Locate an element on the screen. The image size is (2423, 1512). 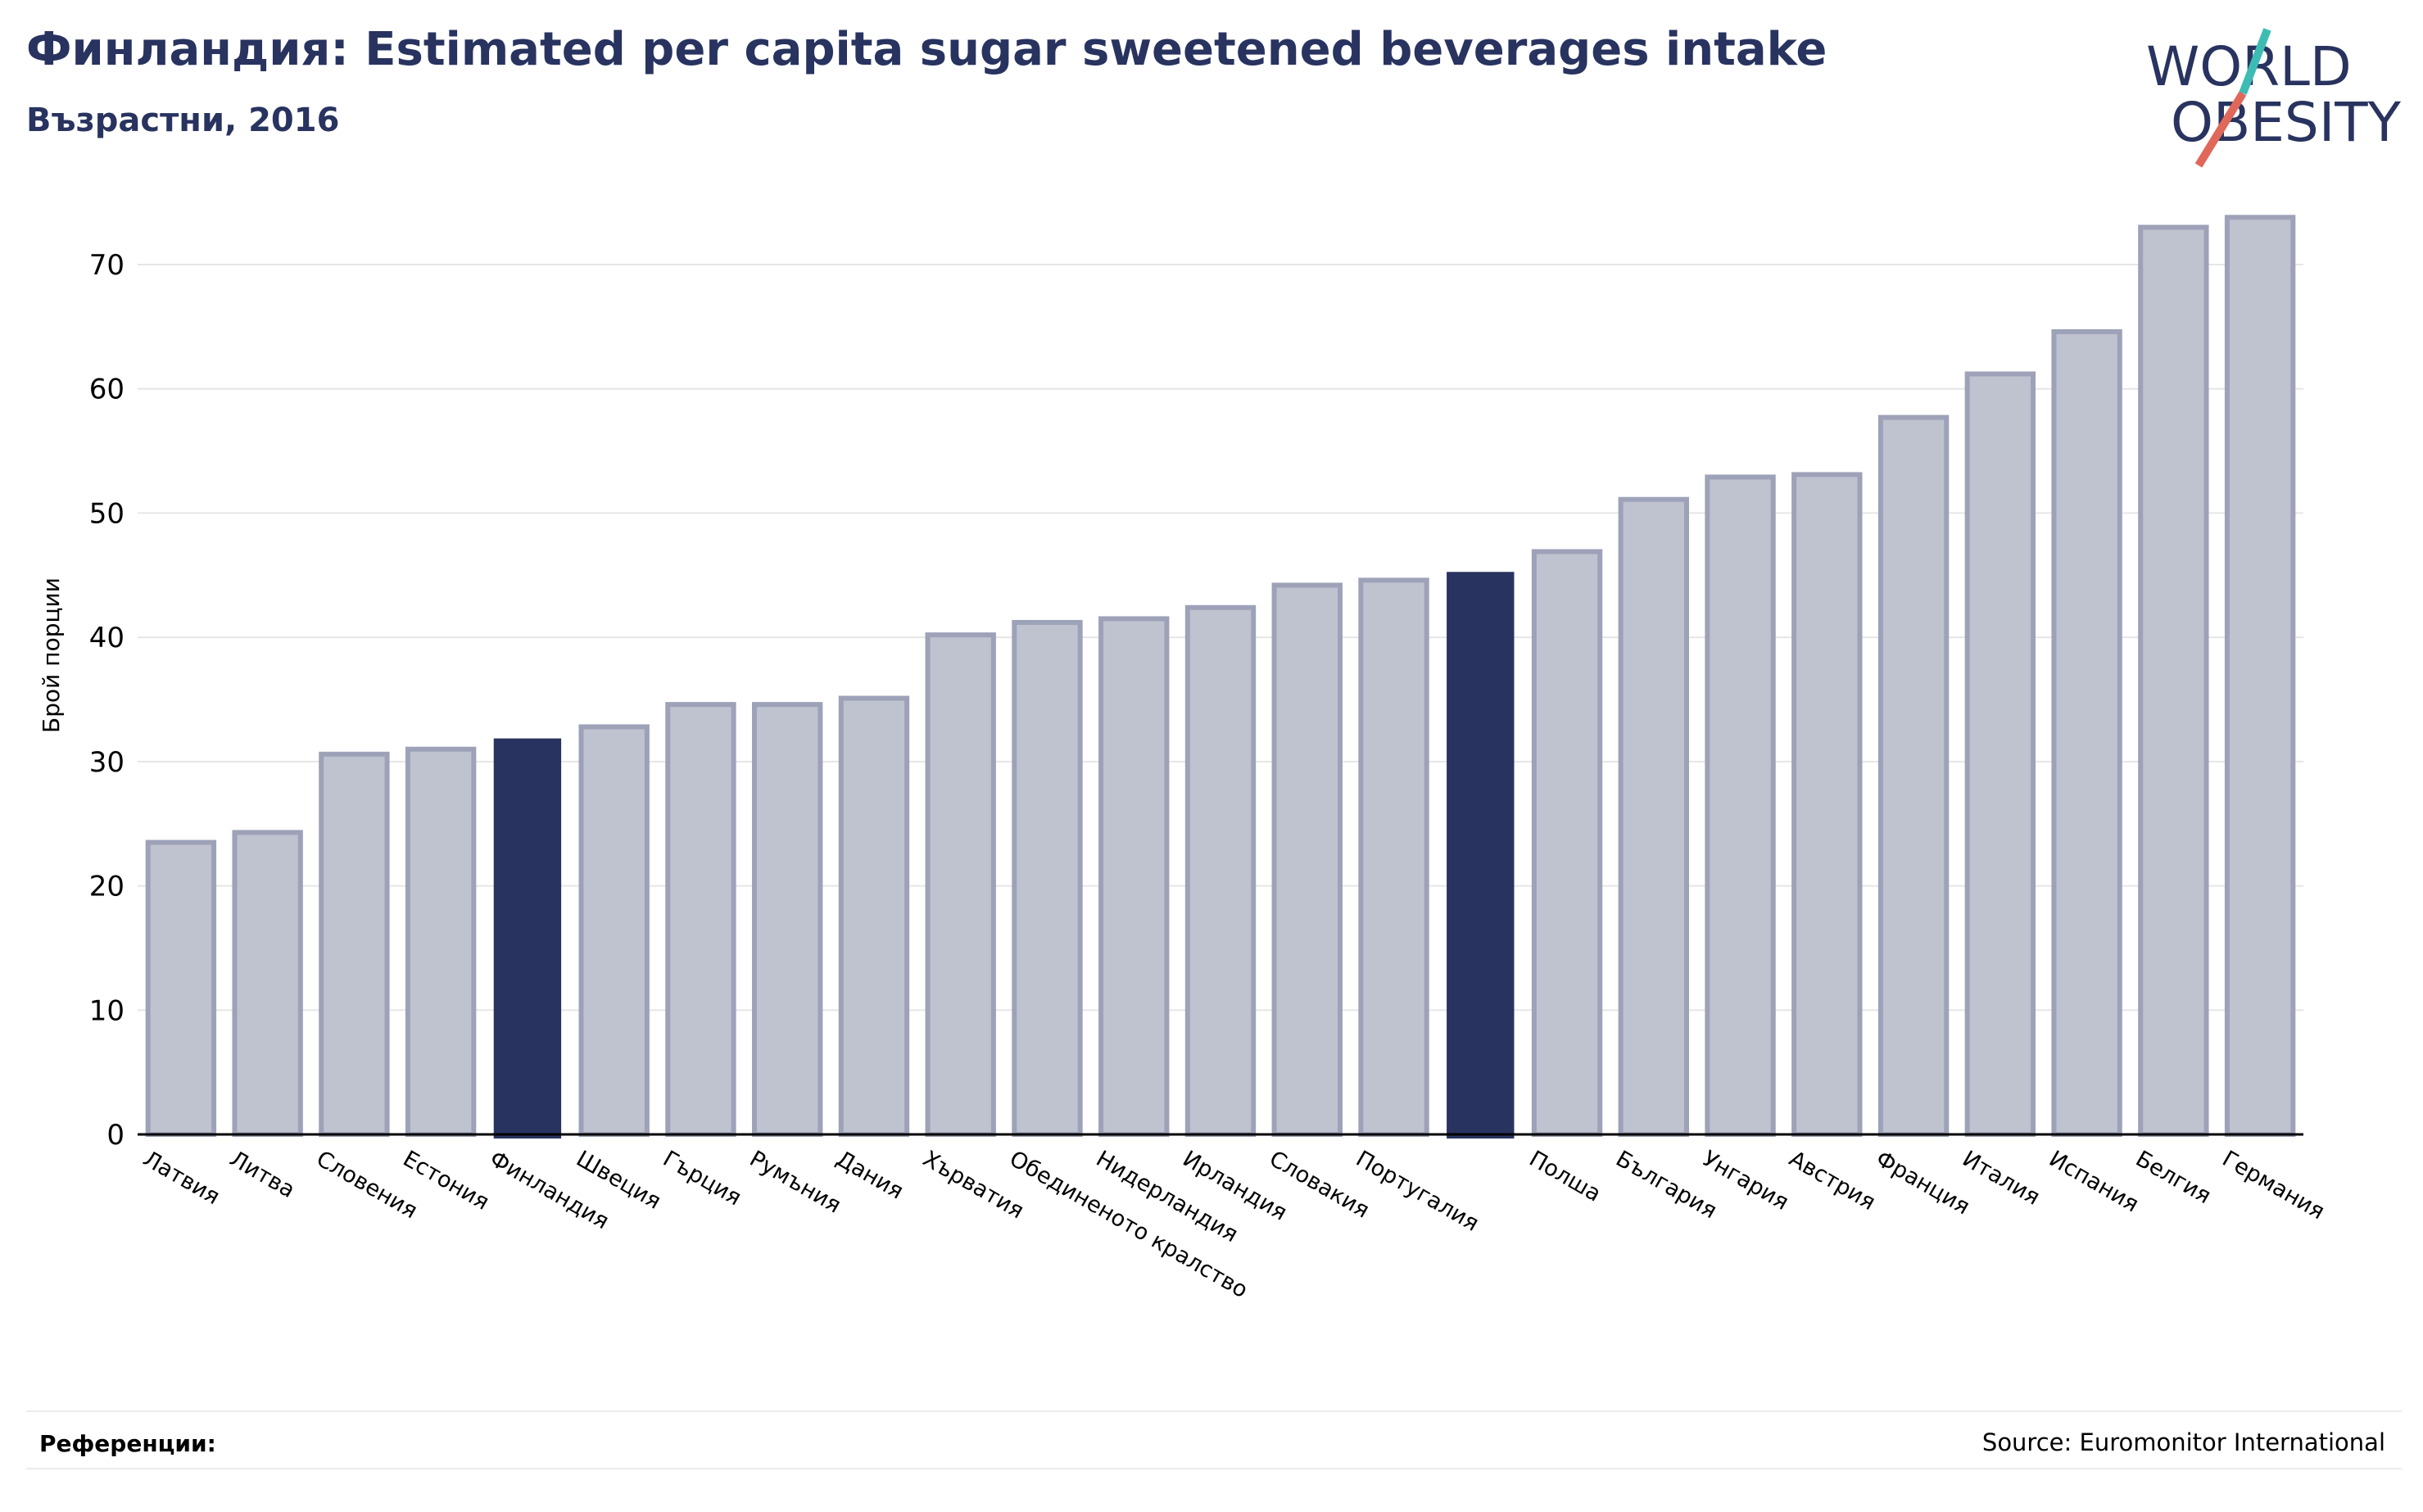
x-tick-label: Испания is located at coordinates (2094, 1182).